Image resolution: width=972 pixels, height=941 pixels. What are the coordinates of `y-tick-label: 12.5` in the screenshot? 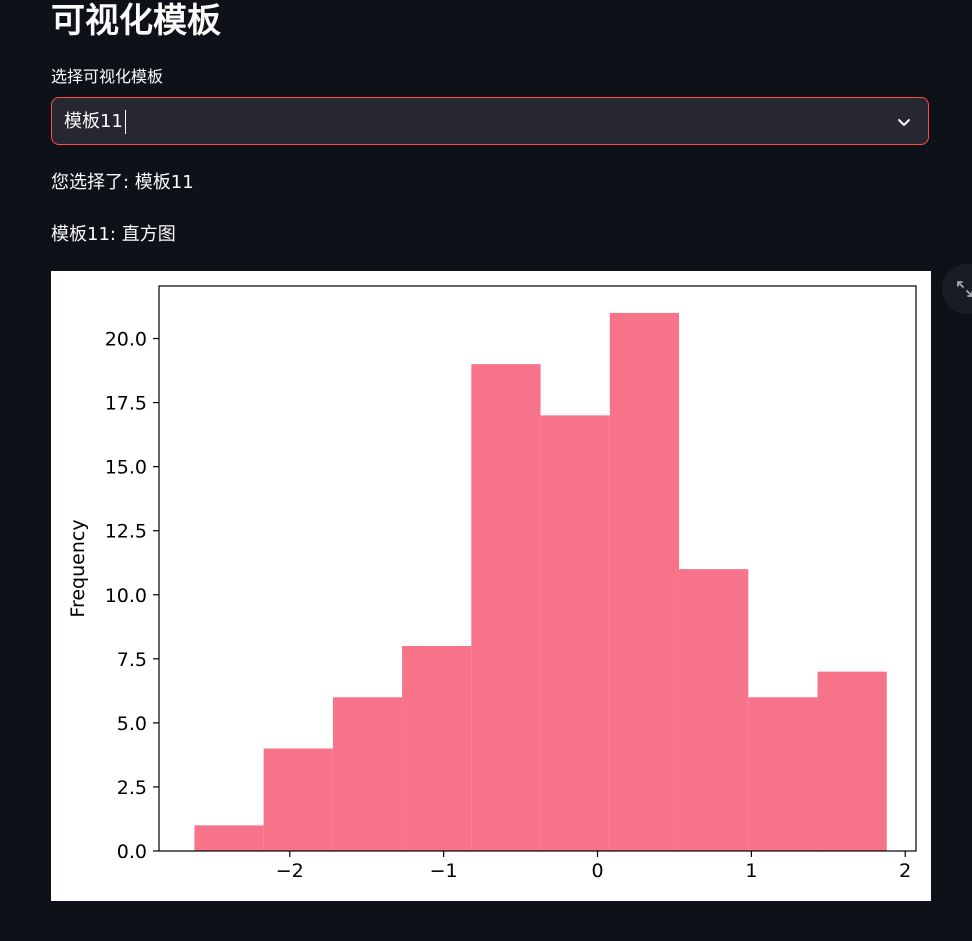 It's located at (126, 532).